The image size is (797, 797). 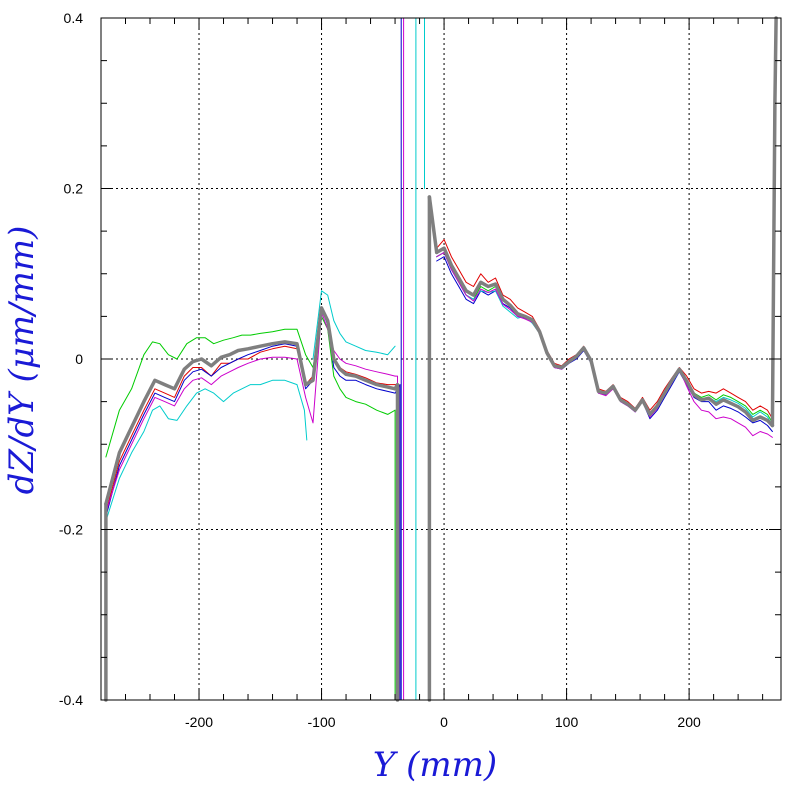 I want to click on y-tick-labels: 0.4 0.2 0 -0.2 -0.4, so click(x=71, y=359).